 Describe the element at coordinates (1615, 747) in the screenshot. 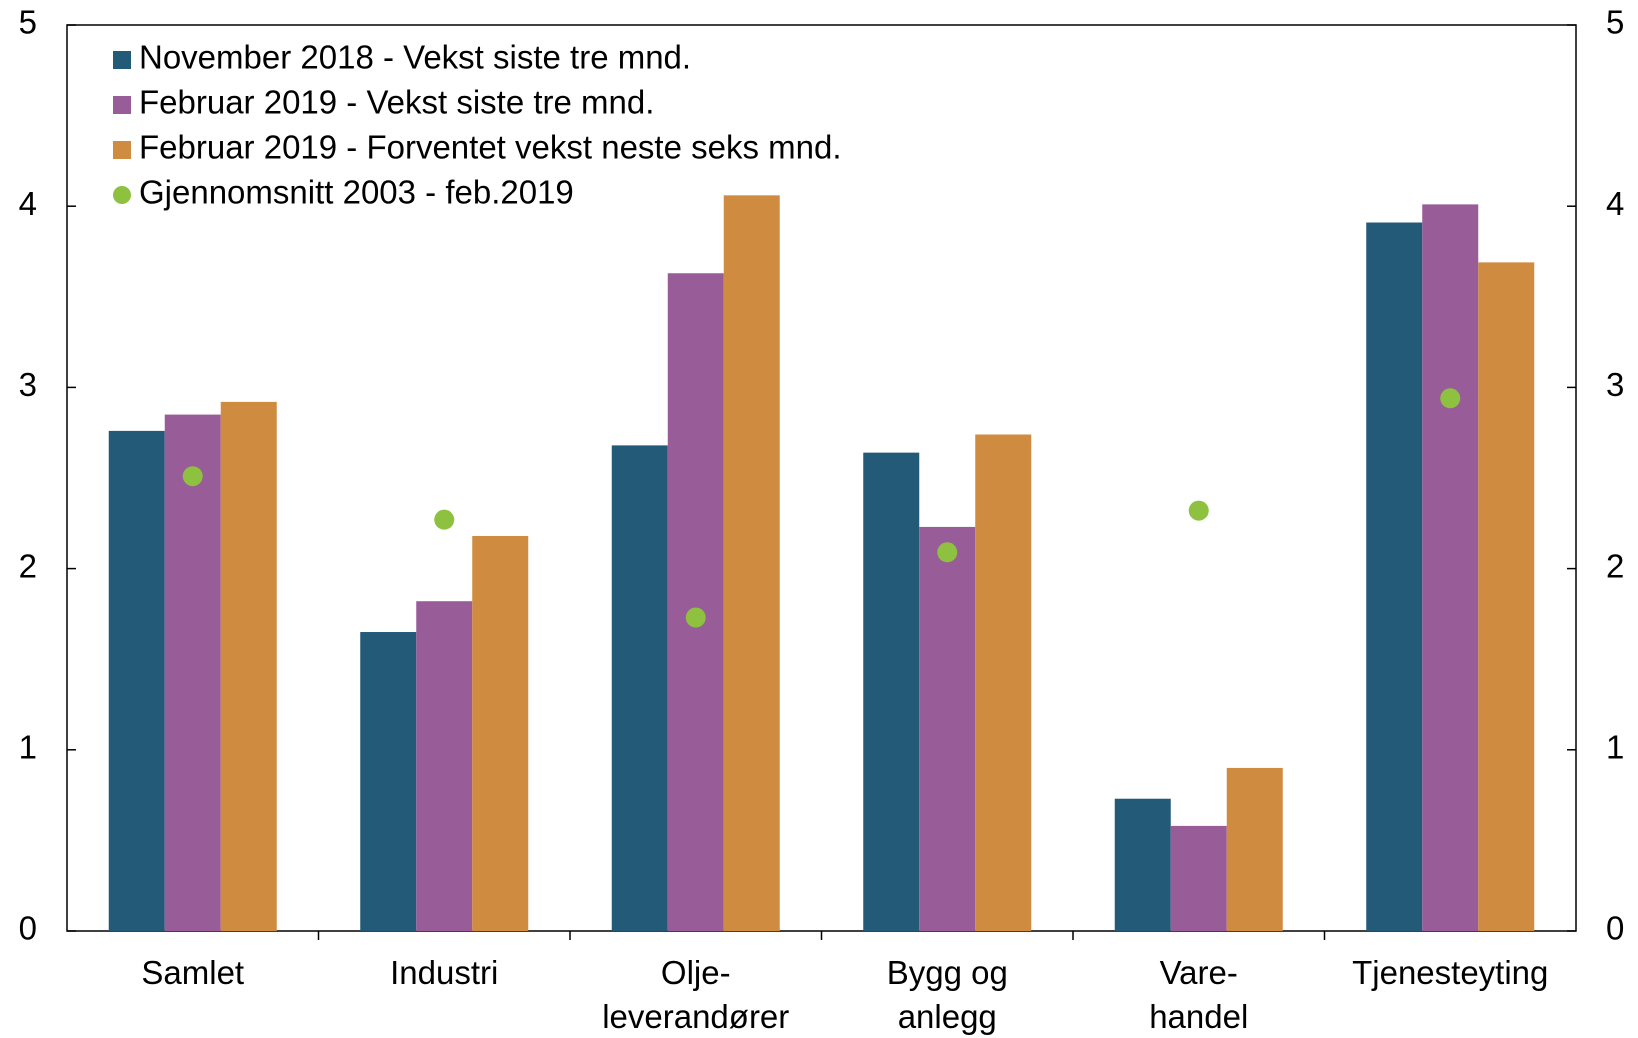

I see `y2-tick-label: 1` at that location.